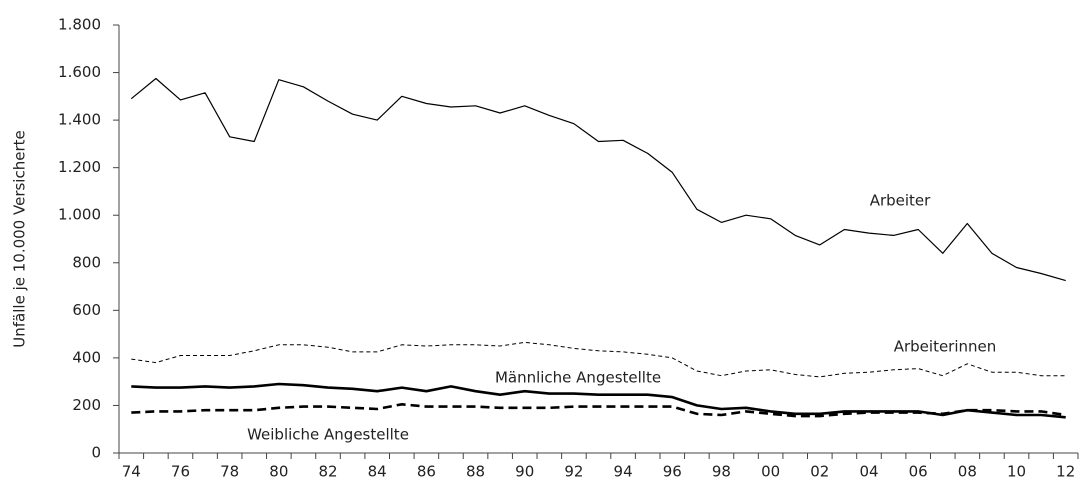  I want to click on y-tick-label: 1.200, so click(79, 167).